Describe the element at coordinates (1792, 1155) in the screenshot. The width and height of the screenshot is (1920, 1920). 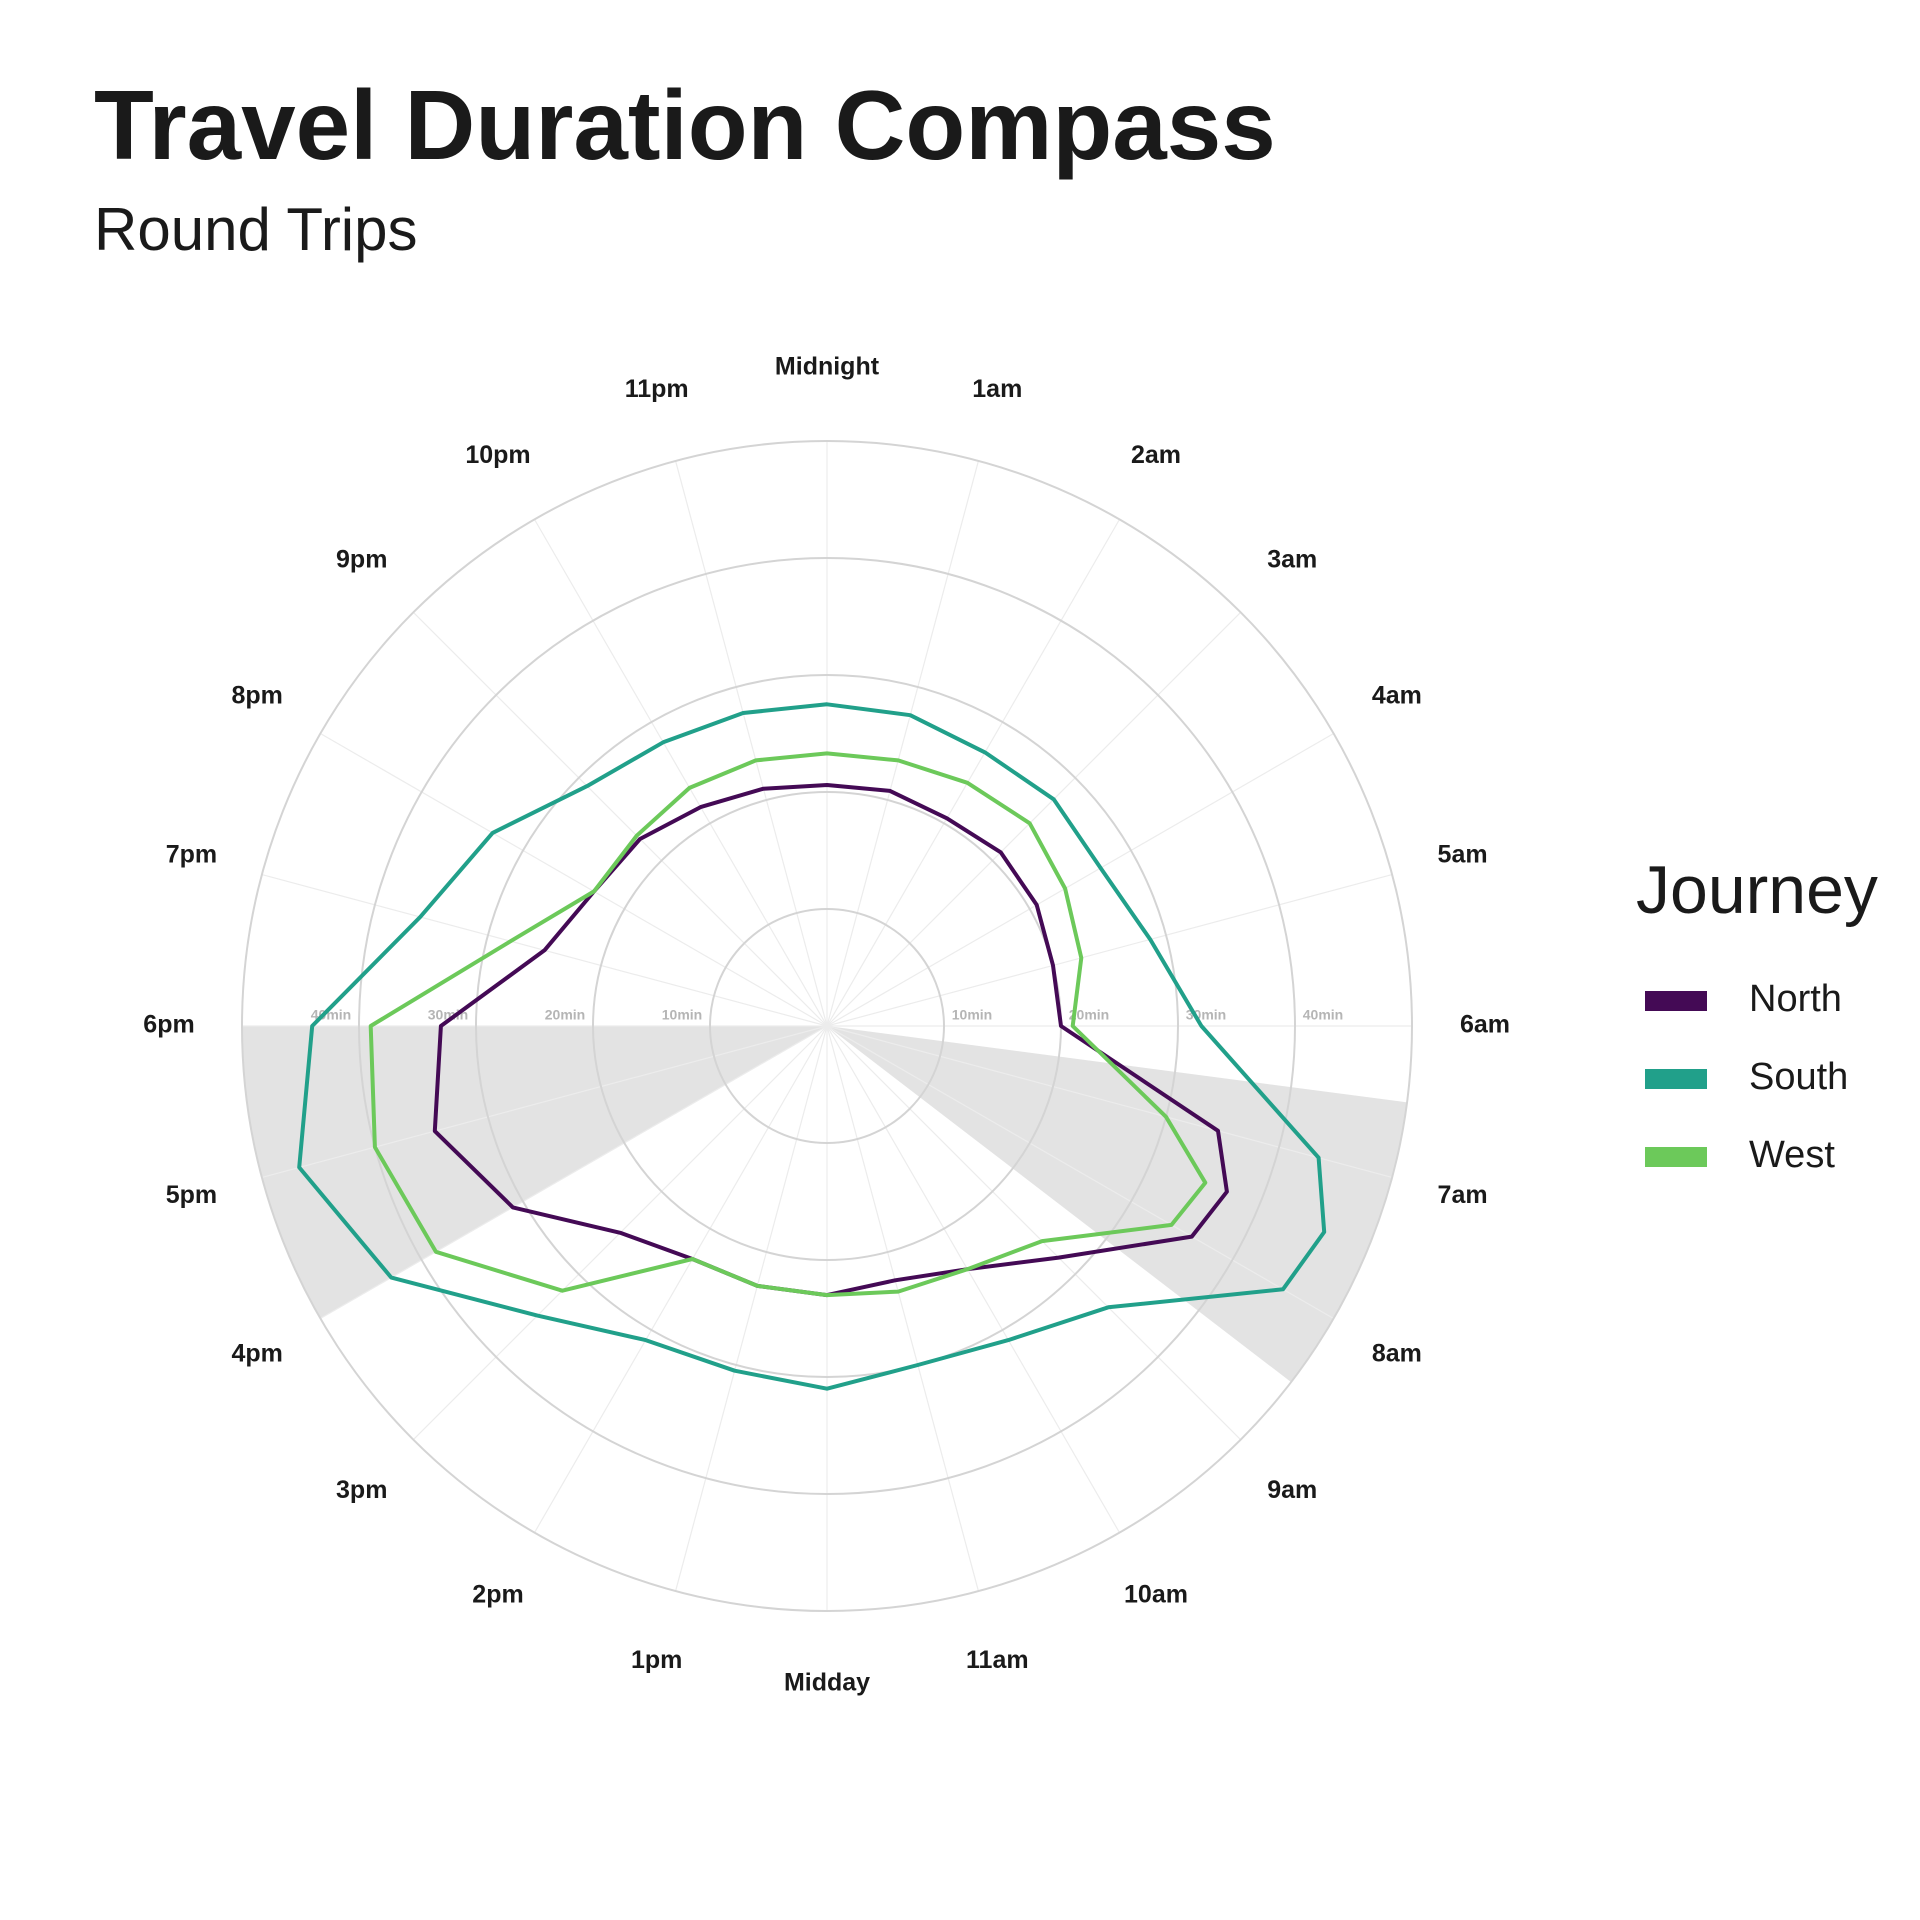
I see `legend-label: West` at that location.